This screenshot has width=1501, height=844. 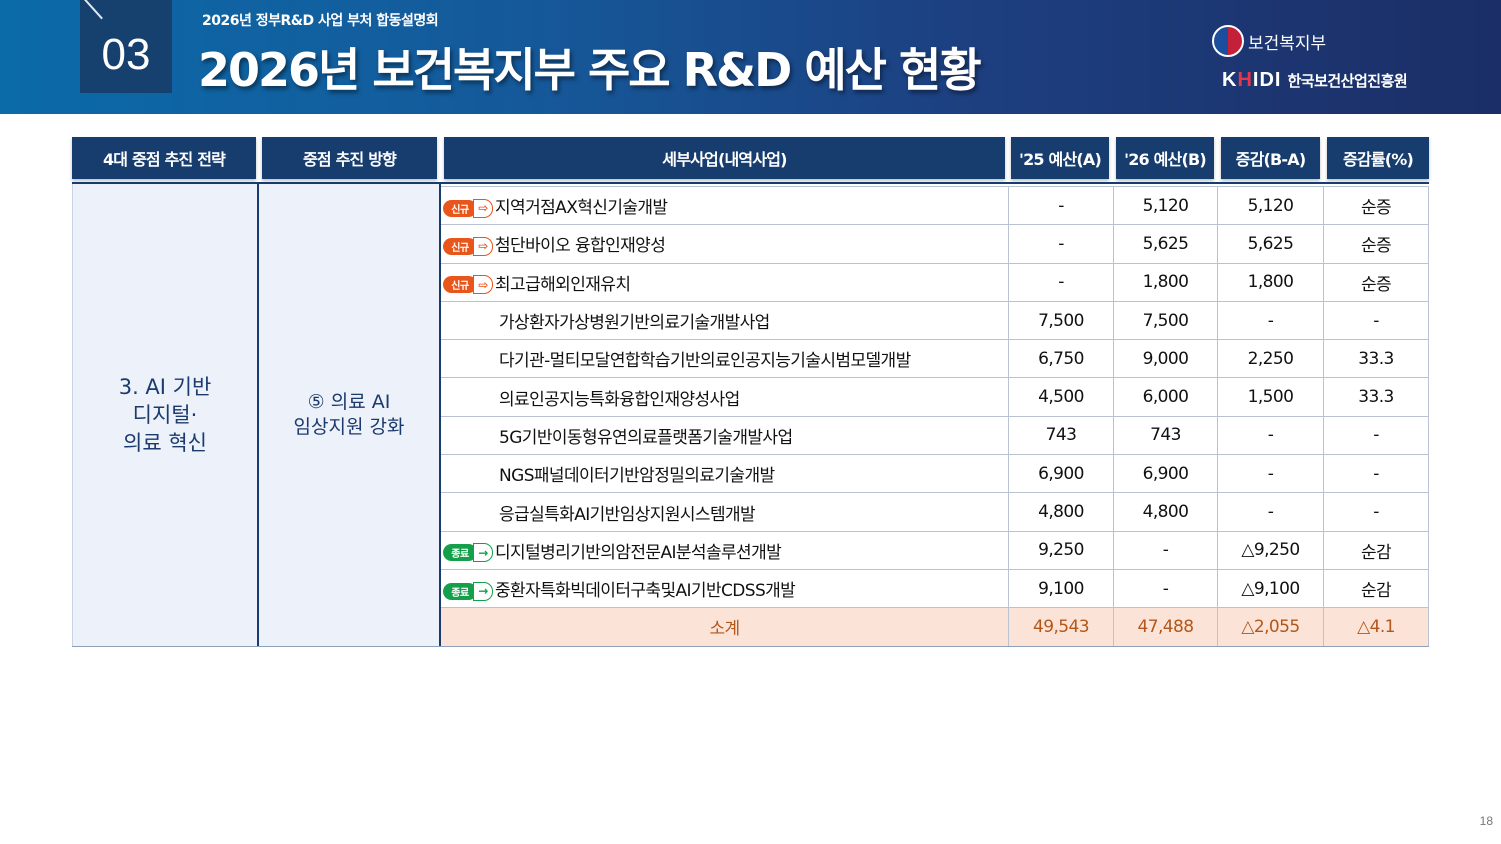 I want to click on project-name-cell: 5G기반이동형유연의료플랫폼기술개발사업, so click(x=724, y=435).